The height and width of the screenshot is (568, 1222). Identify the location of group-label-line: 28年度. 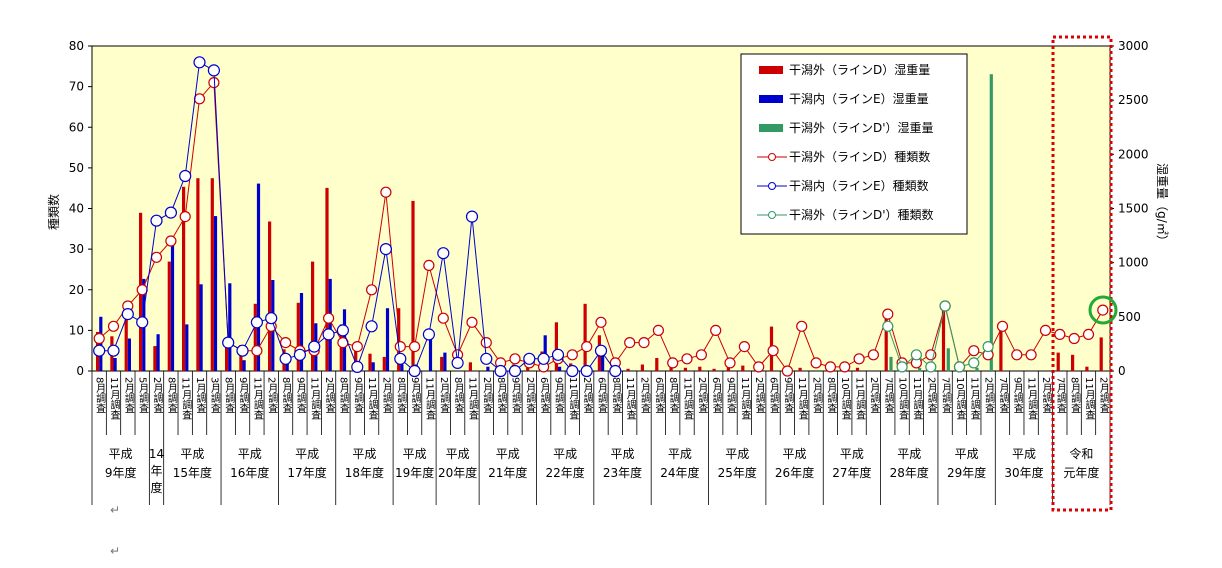
(909, 472).